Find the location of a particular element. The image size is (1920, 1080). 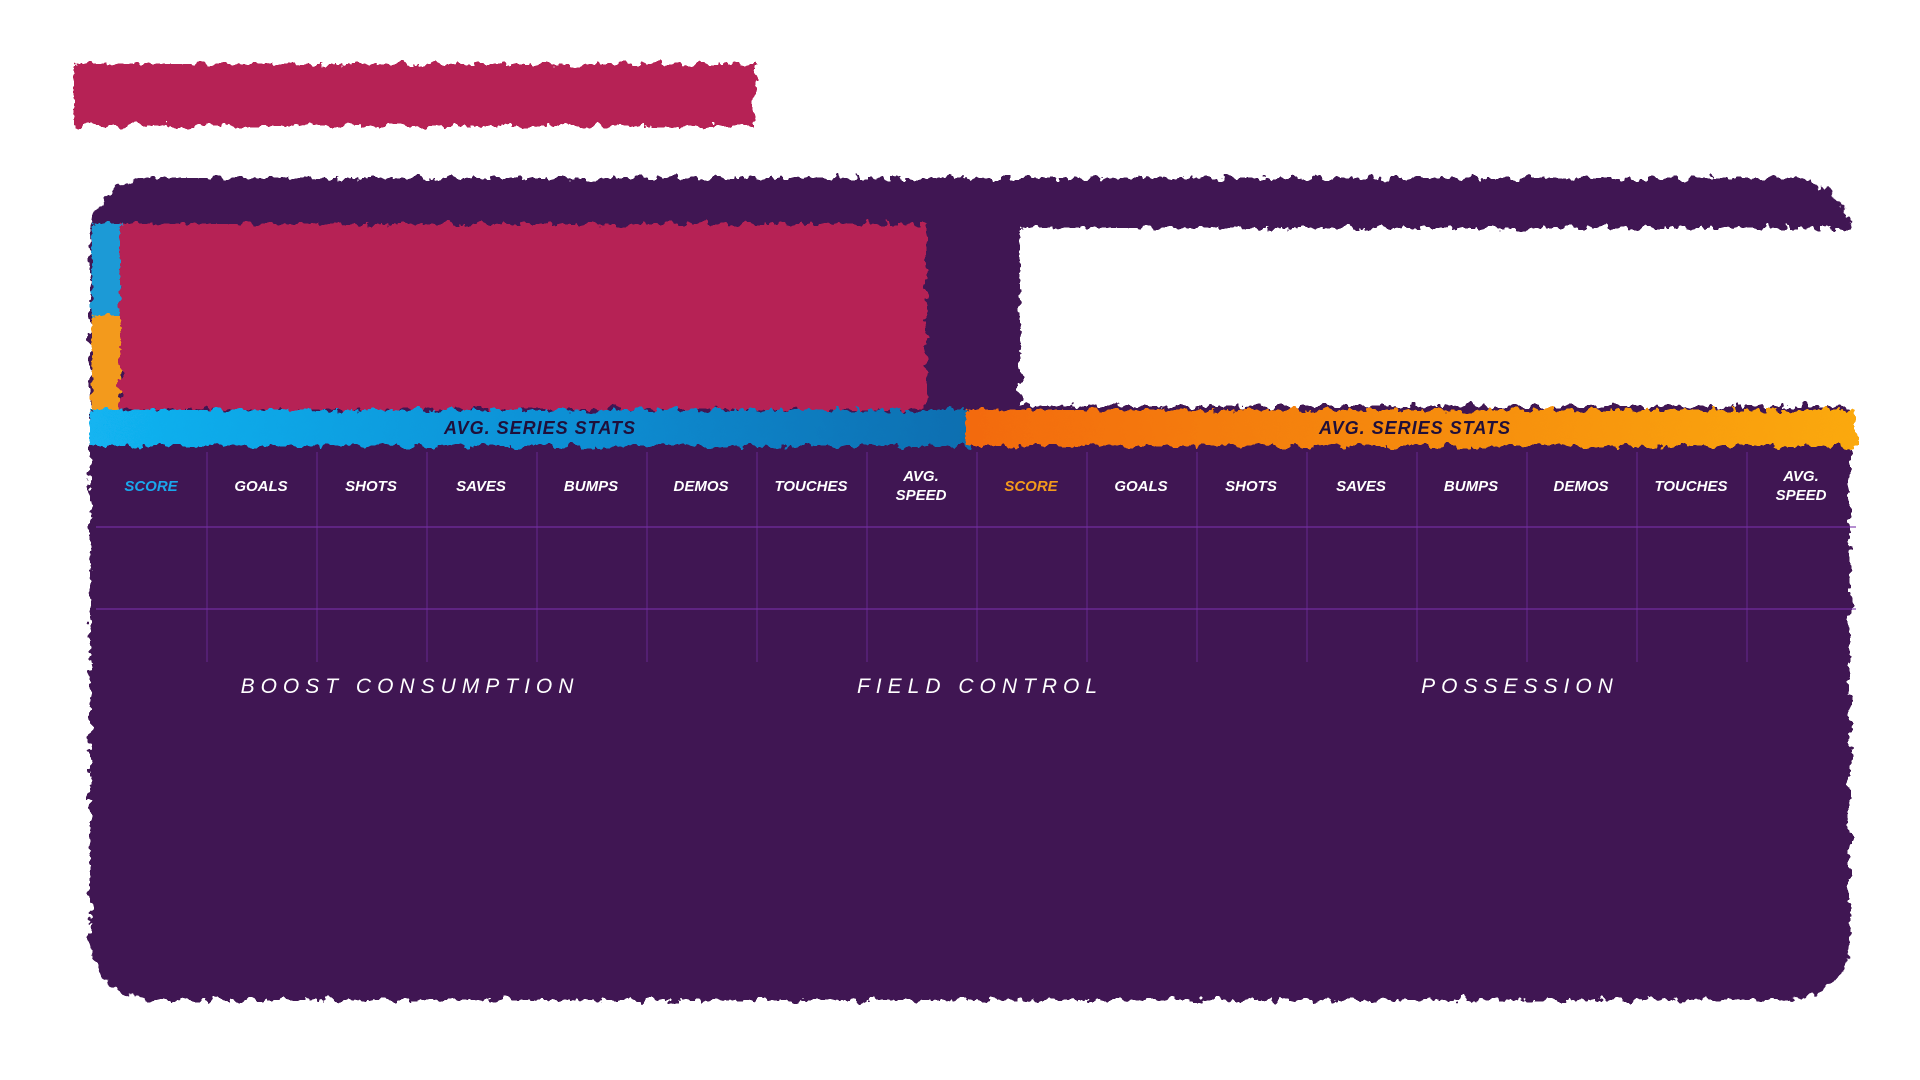

team-right-banner is located at coordinates (1440, 317).